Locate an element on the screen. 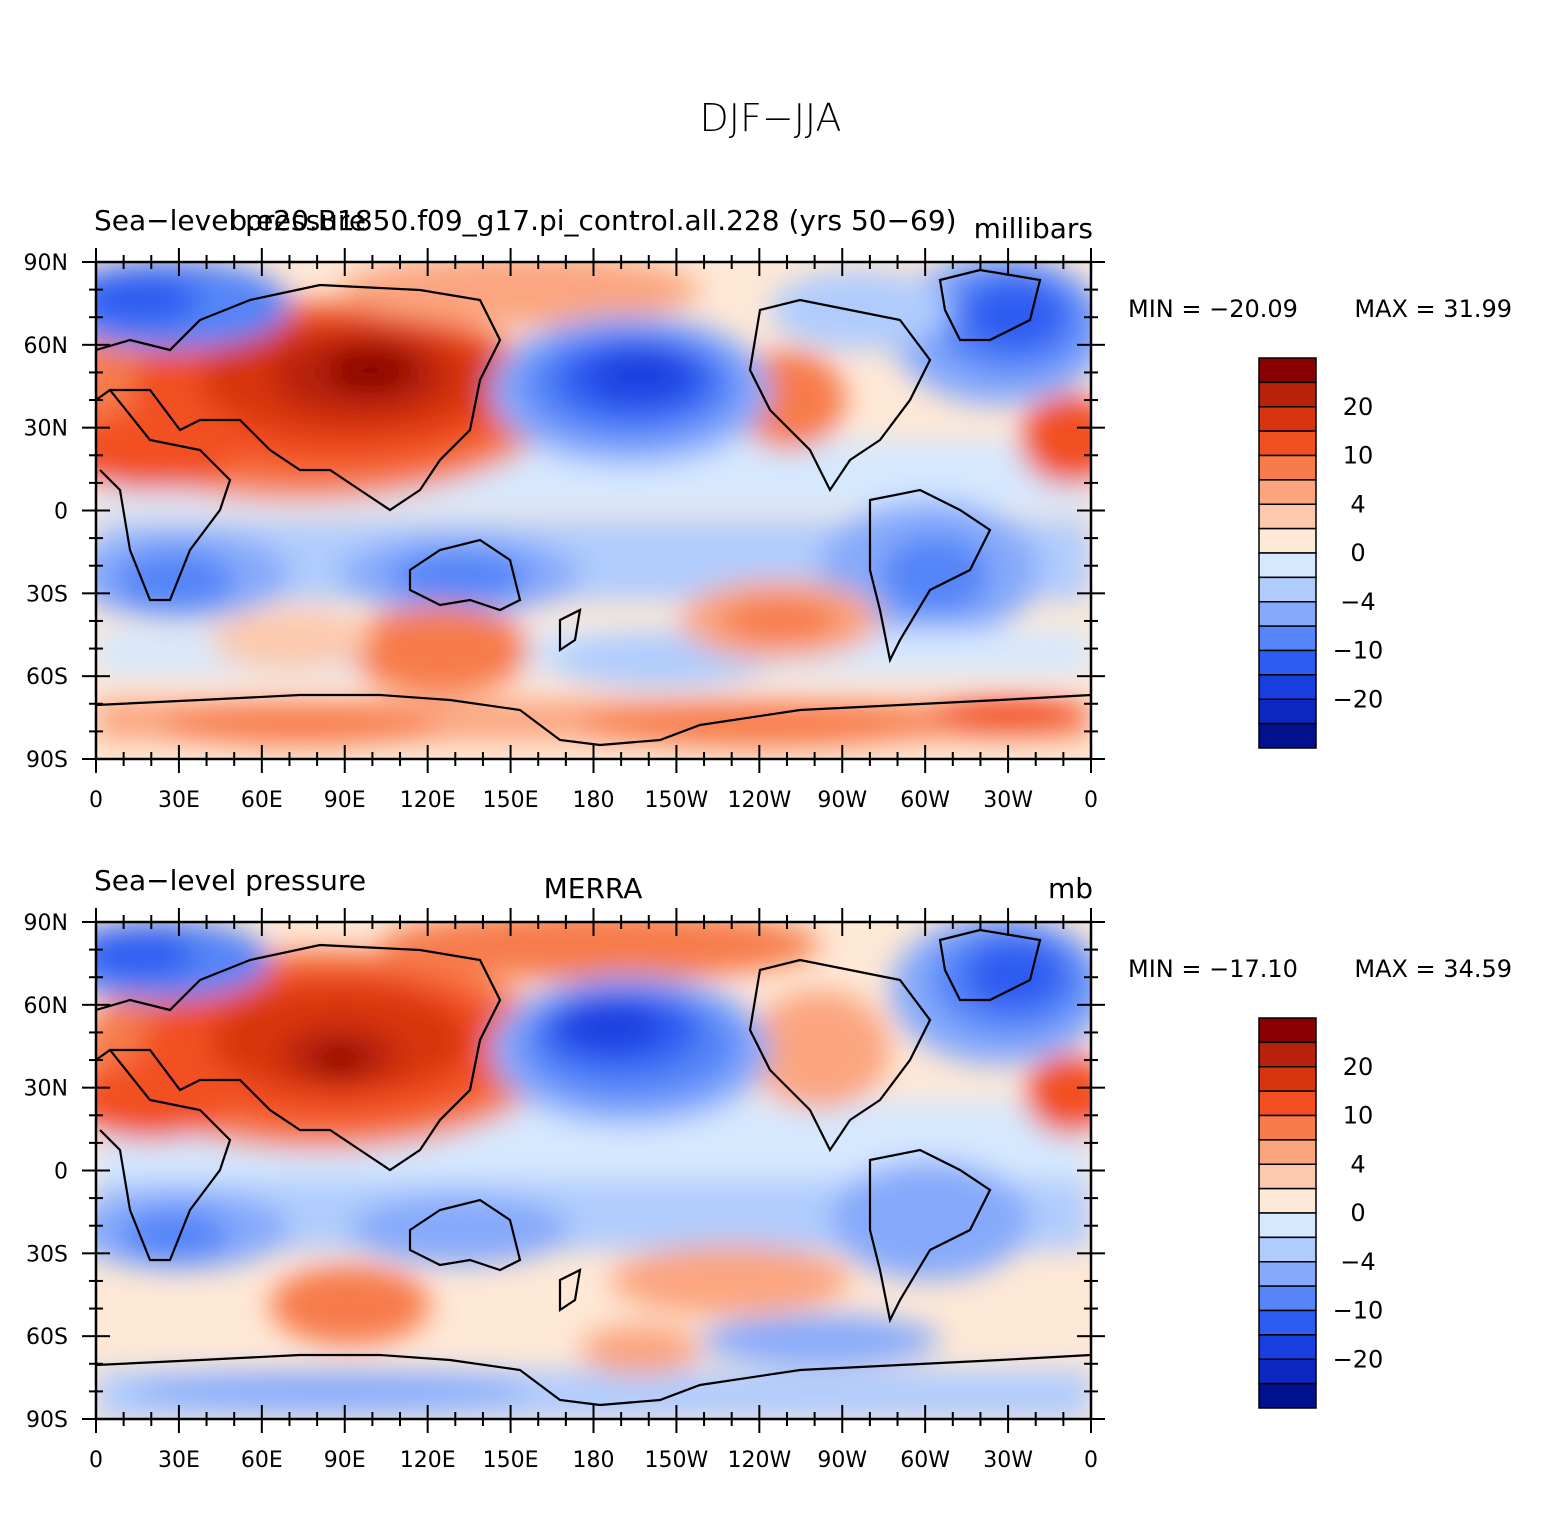  x-tick-label: 150E is located at coordinates (511, 800).